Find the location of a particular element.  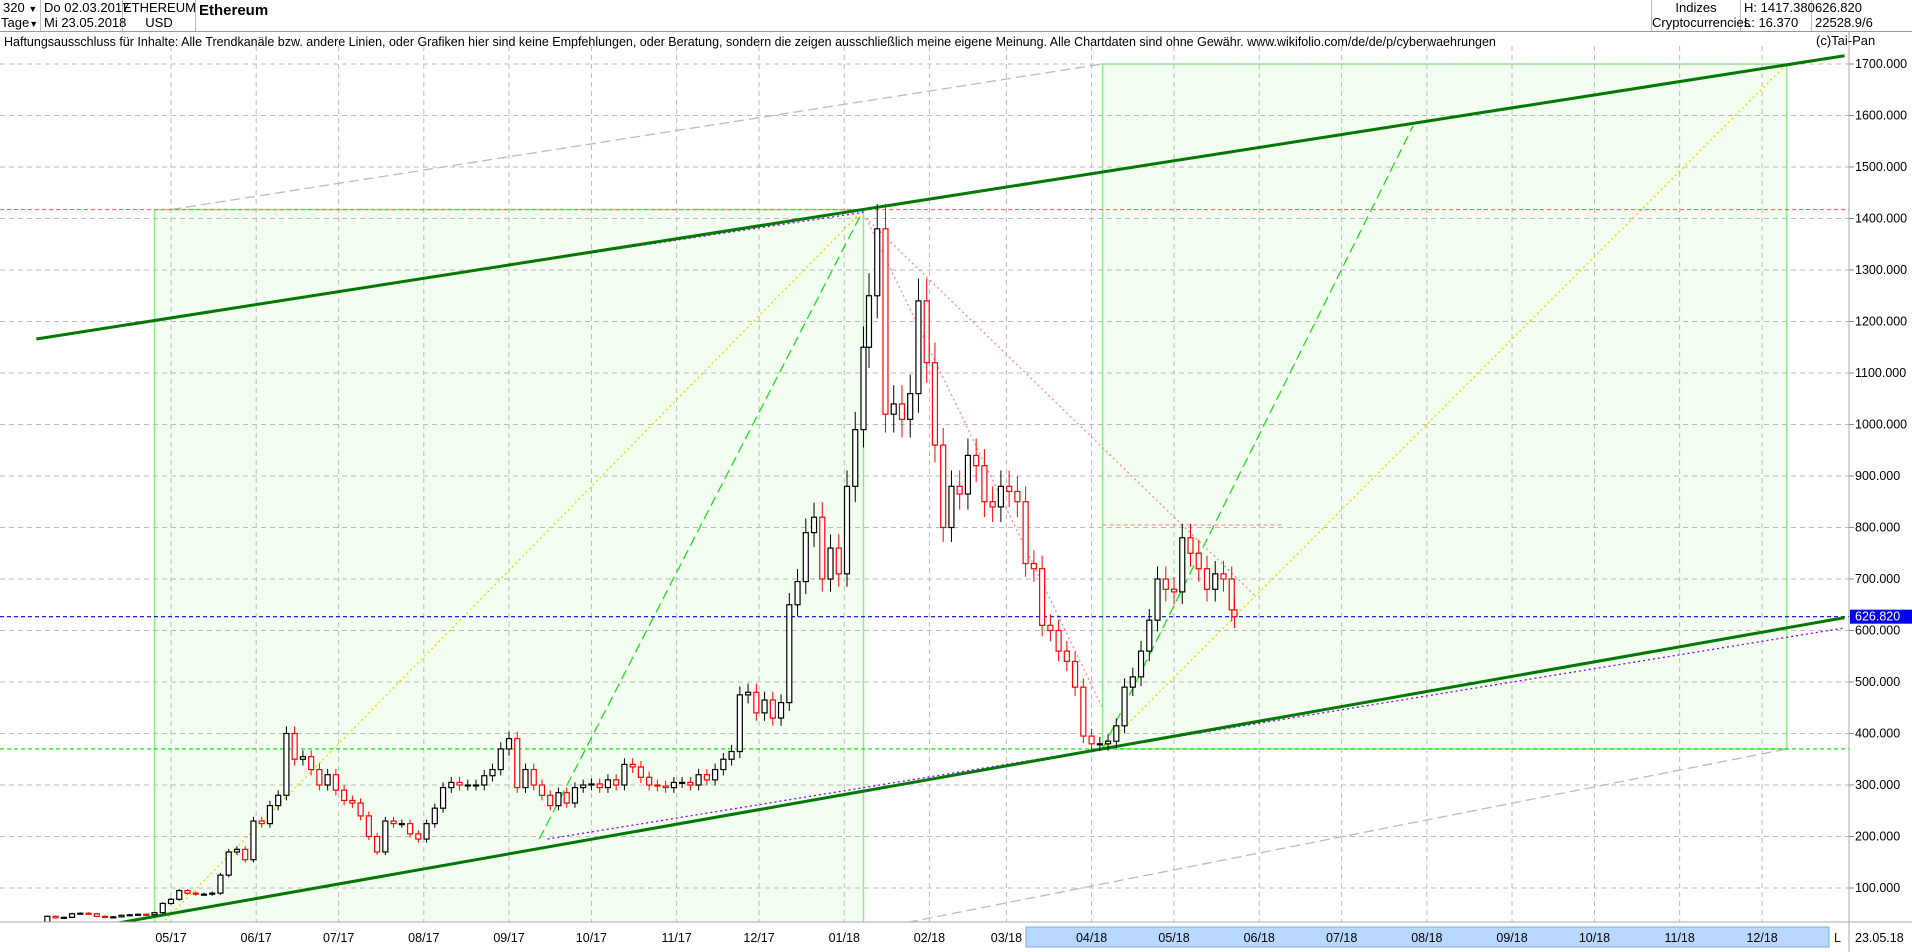

period-unit: Tage is located at coordinates (15, 22).